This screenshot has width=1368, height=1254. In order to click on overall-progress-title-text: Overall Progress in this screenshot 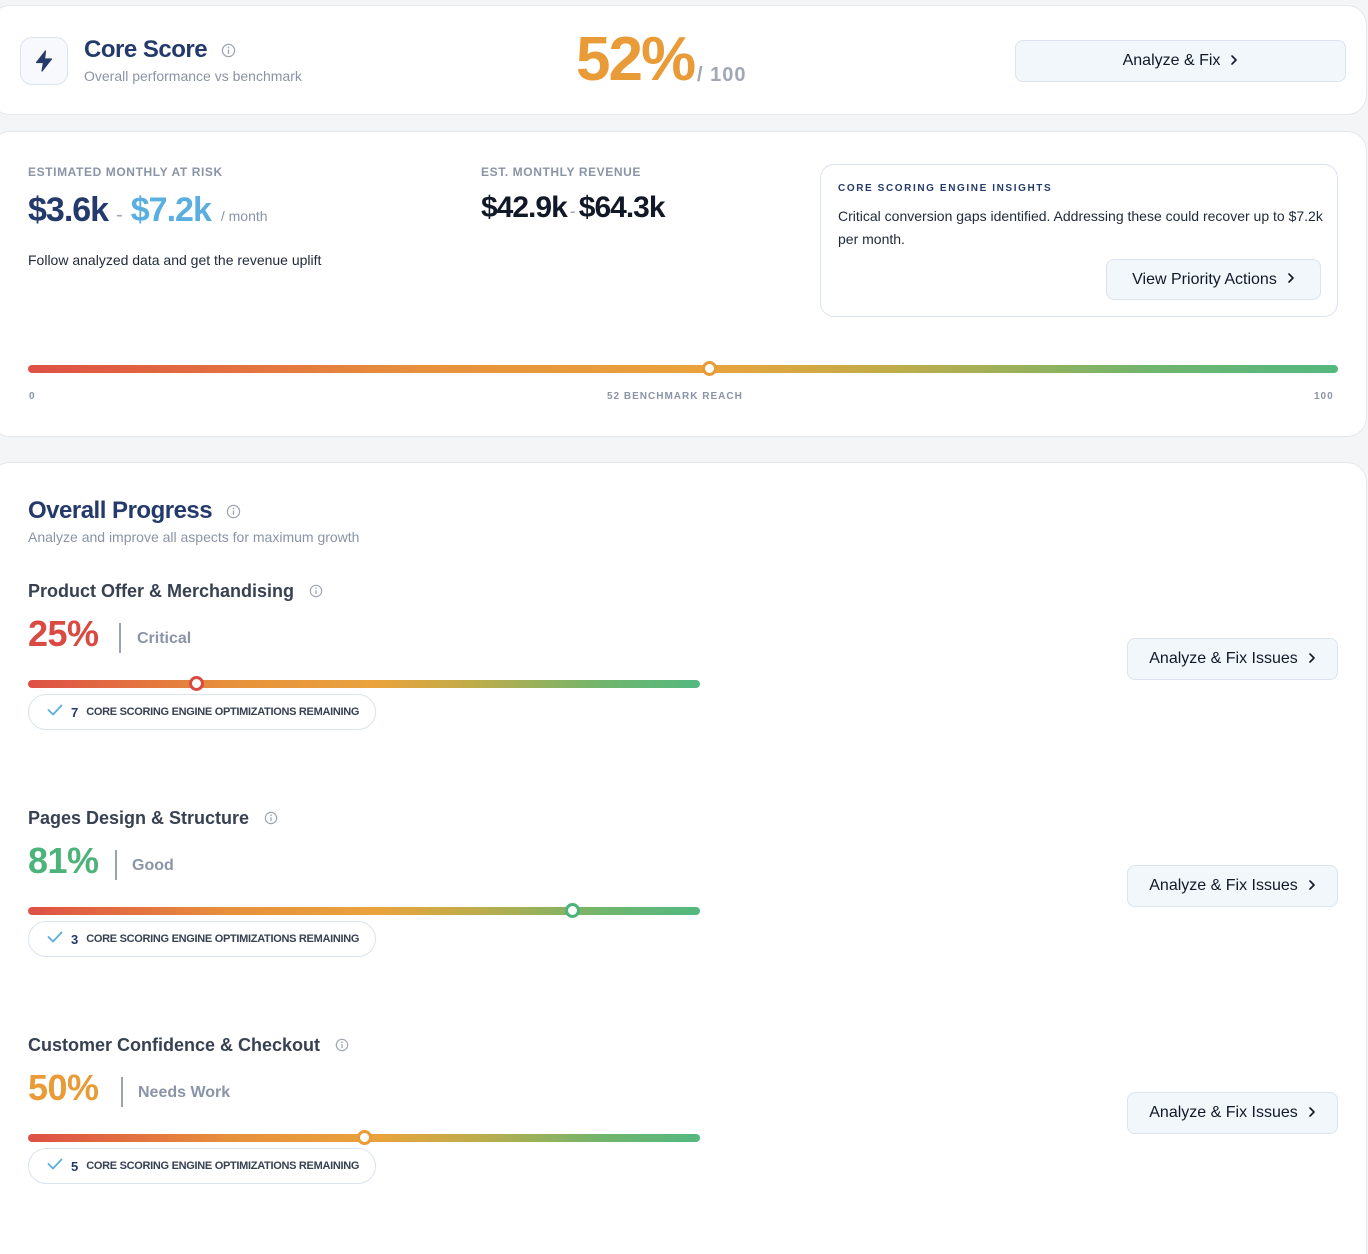, I will do `click(120, 510)`.